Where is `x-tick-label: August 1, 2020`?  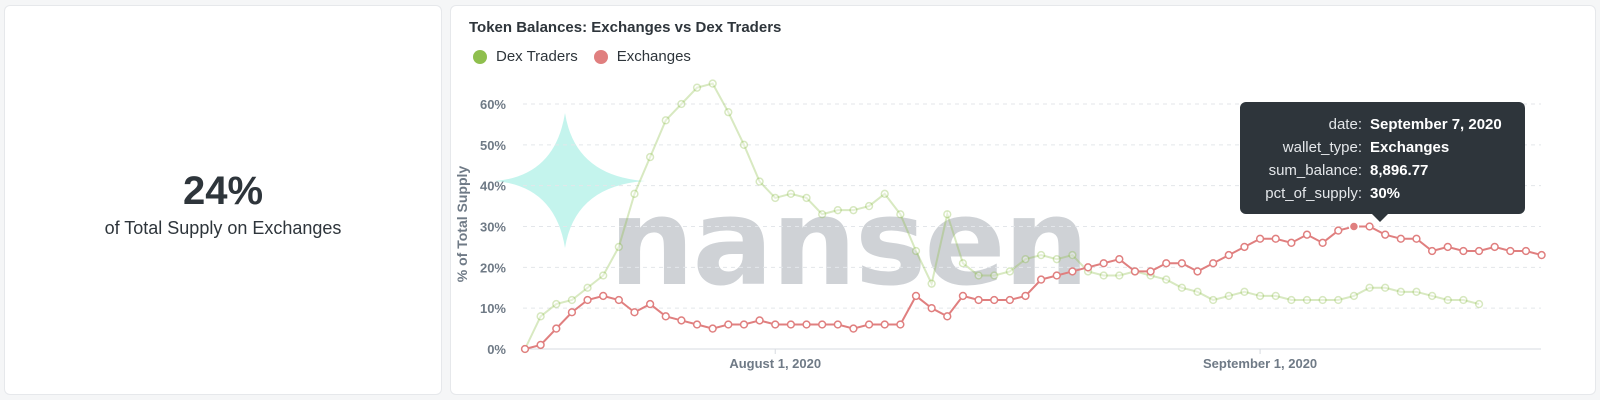
x-tick-label: August 1, 2020 is located at coordinates (775, 363).